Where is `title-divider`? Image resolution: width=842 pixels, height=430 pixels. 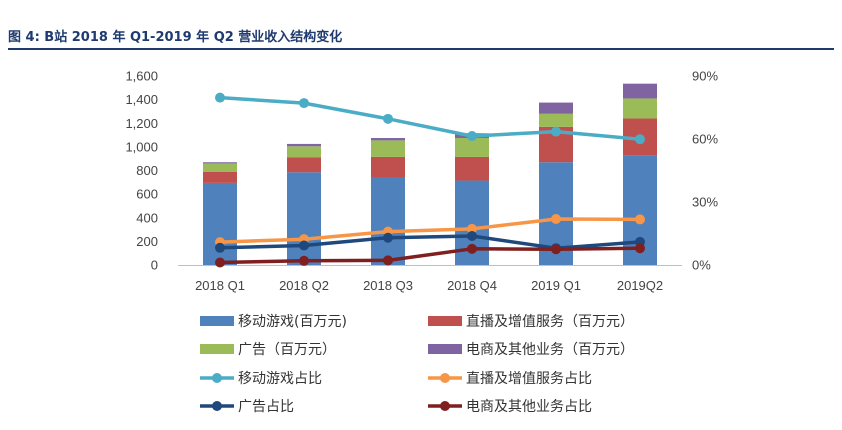
title-divider is located at coordinates (421, 49).